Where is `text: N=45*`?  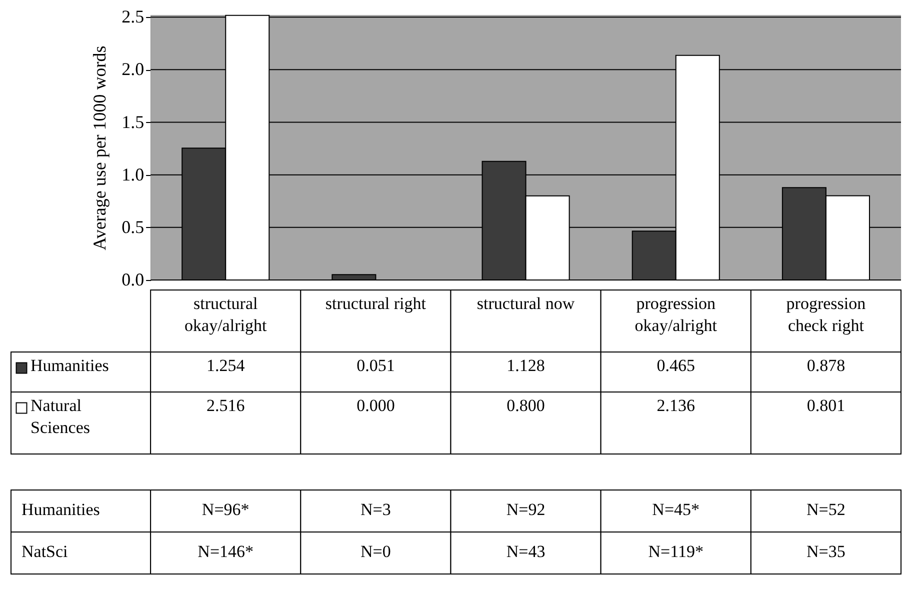 text: N=45* is located at coordinates (676, 509).